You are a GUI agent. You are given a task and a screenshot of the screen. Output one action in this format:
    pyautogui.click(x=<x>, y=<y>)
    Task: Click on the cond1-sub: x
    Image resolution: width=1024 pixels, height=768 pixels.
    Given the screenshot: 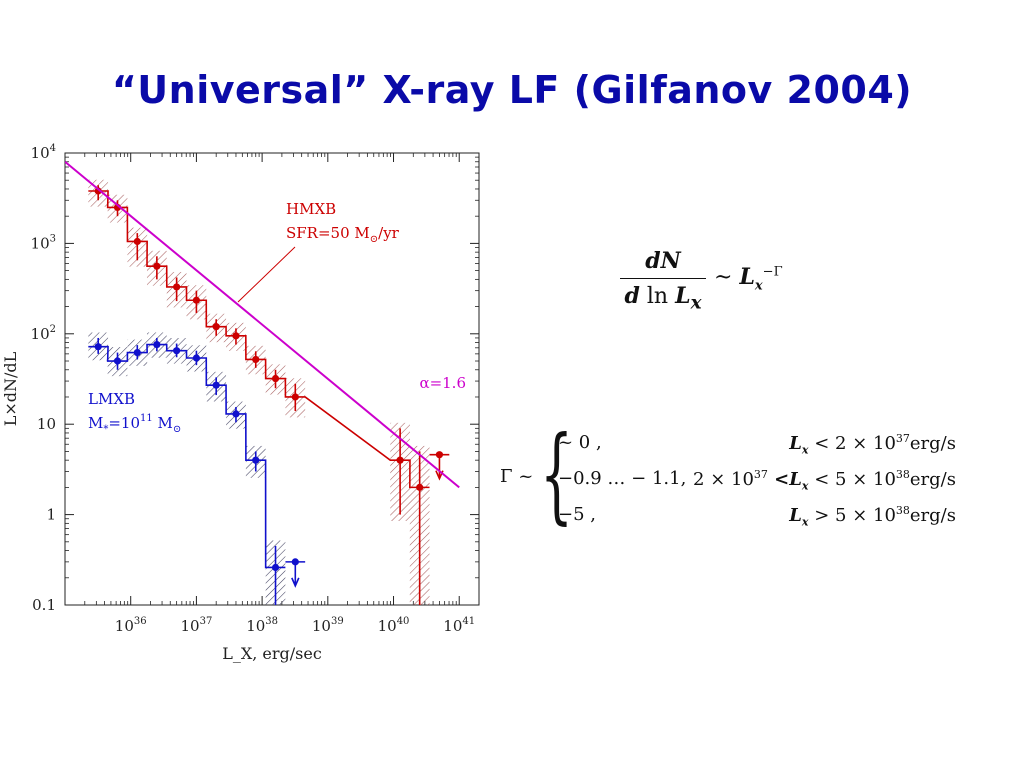 What is the action you would take?
    pyautogui.click(x=805, y=450)
    